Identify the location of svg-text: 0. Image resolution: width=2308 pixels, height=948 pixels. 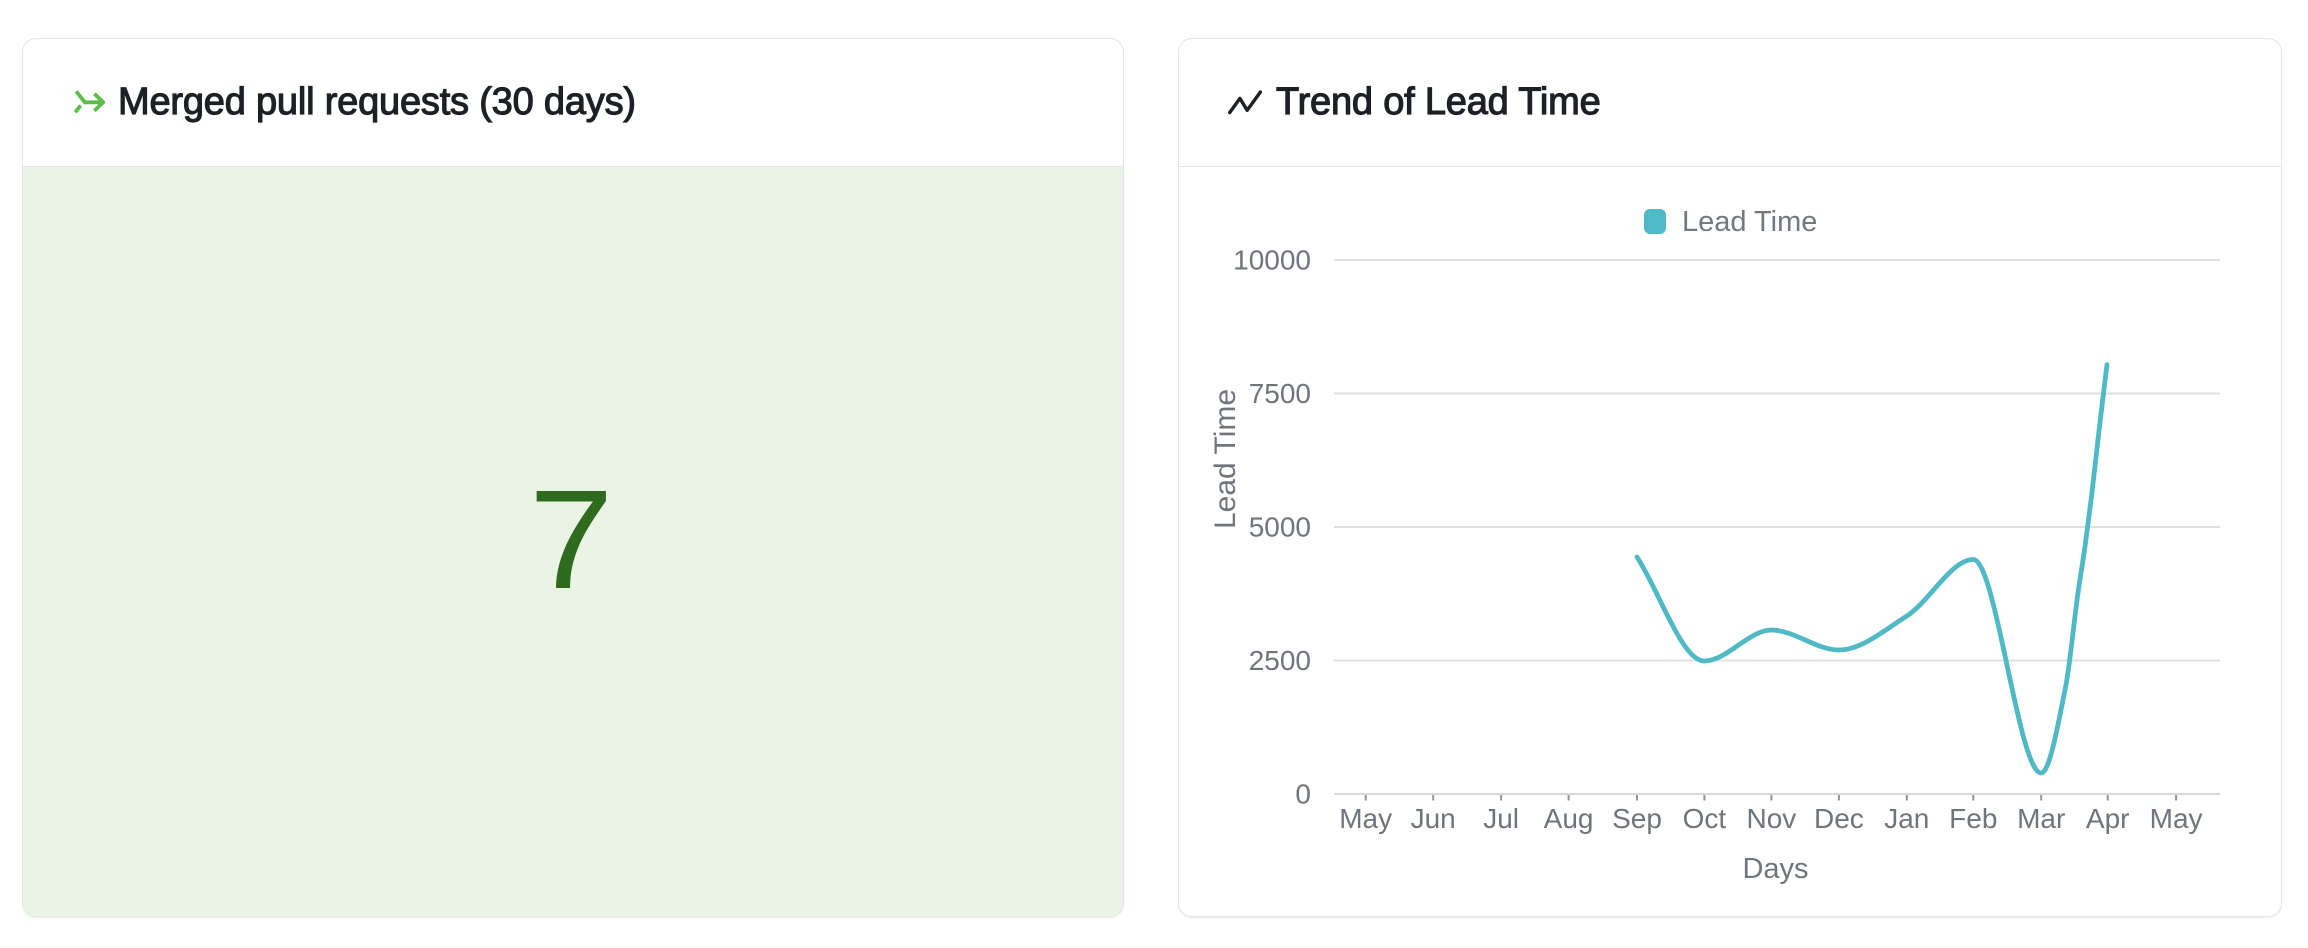
(1303, 794).